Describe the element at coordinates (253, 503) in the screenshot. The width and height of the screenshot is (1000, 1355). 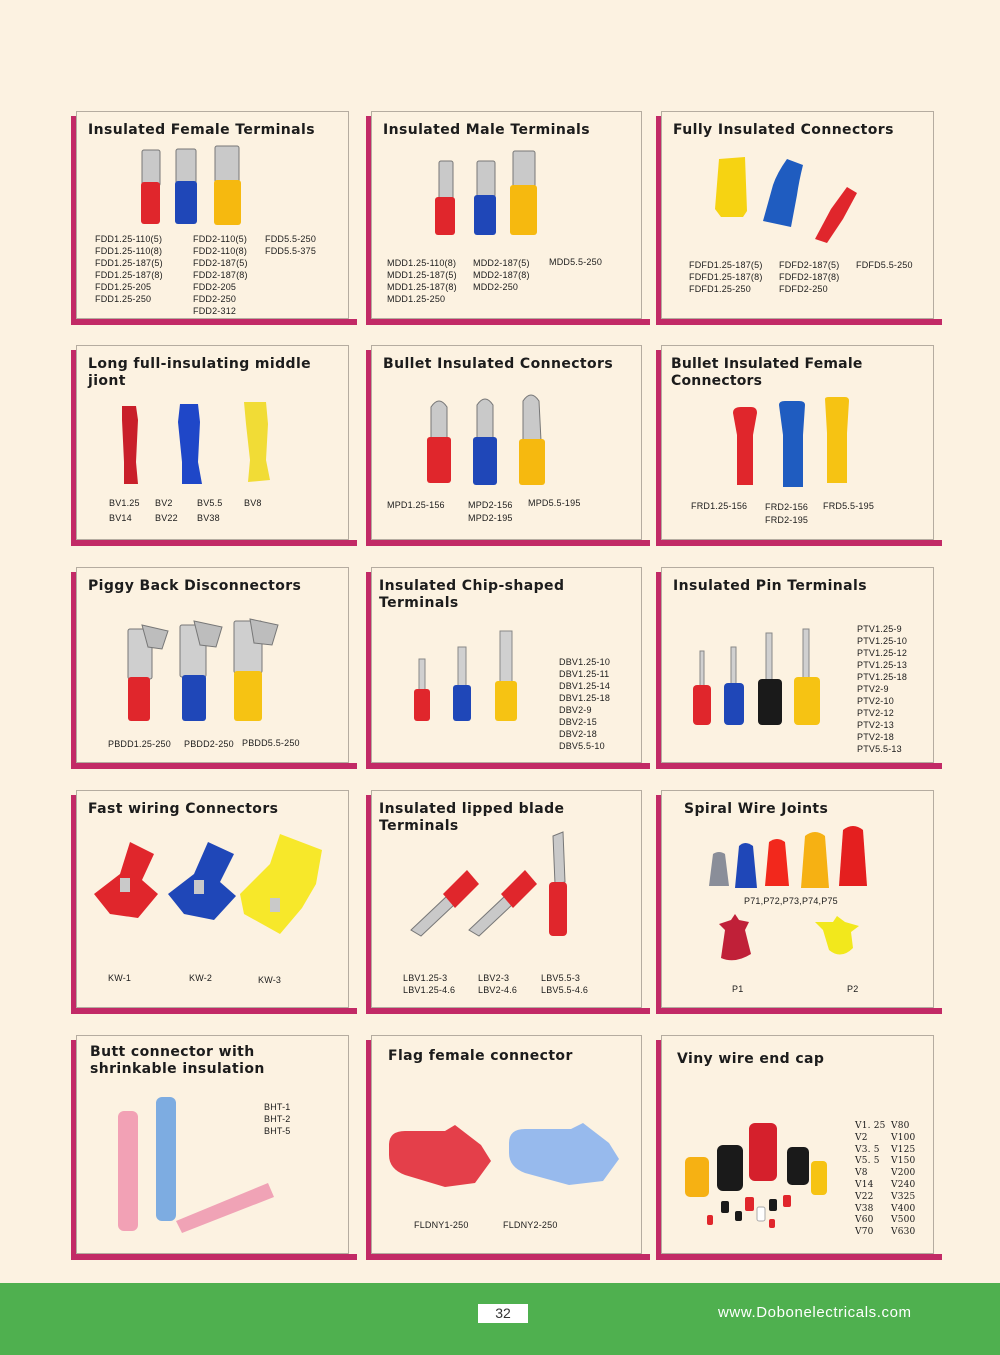
I see `code-list: BV8` at that location.